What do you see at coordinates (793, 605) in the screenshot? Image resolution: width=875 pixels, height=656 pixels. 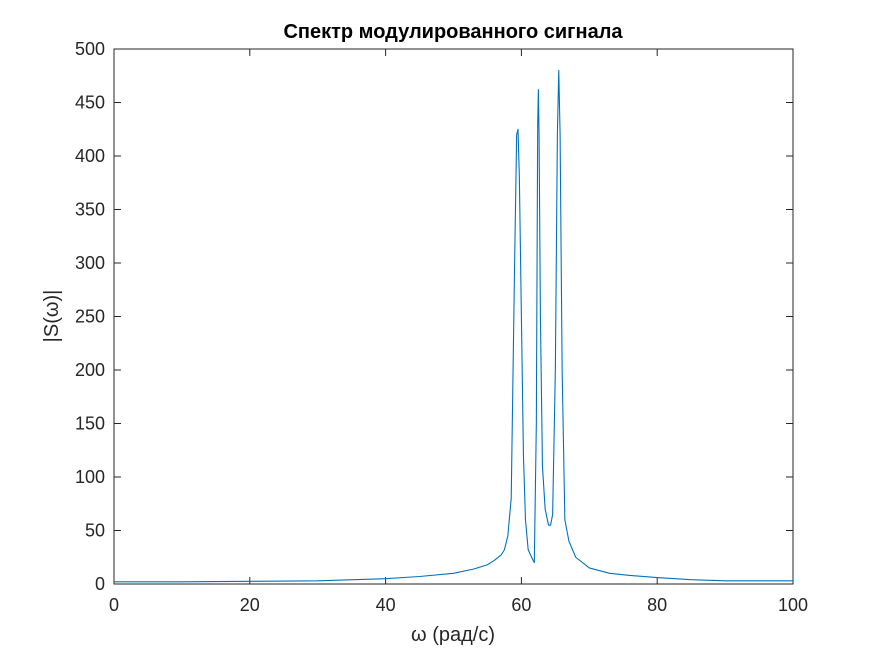 I see `x-tick-label: 100` at bounding box center [793, 605].